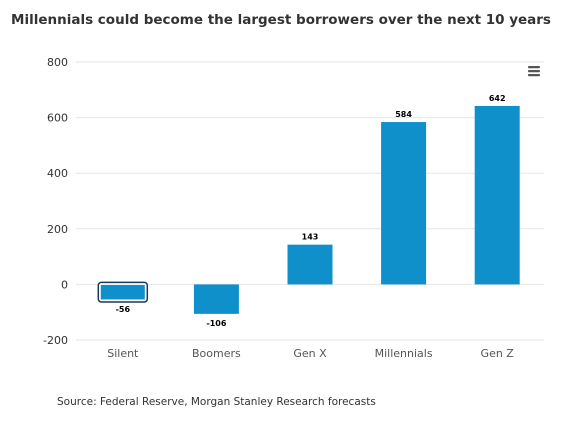  What do you see at coordinates (404, 203) in the screenshot?
I see `bar-millennials` at bounding box center [404, 203].